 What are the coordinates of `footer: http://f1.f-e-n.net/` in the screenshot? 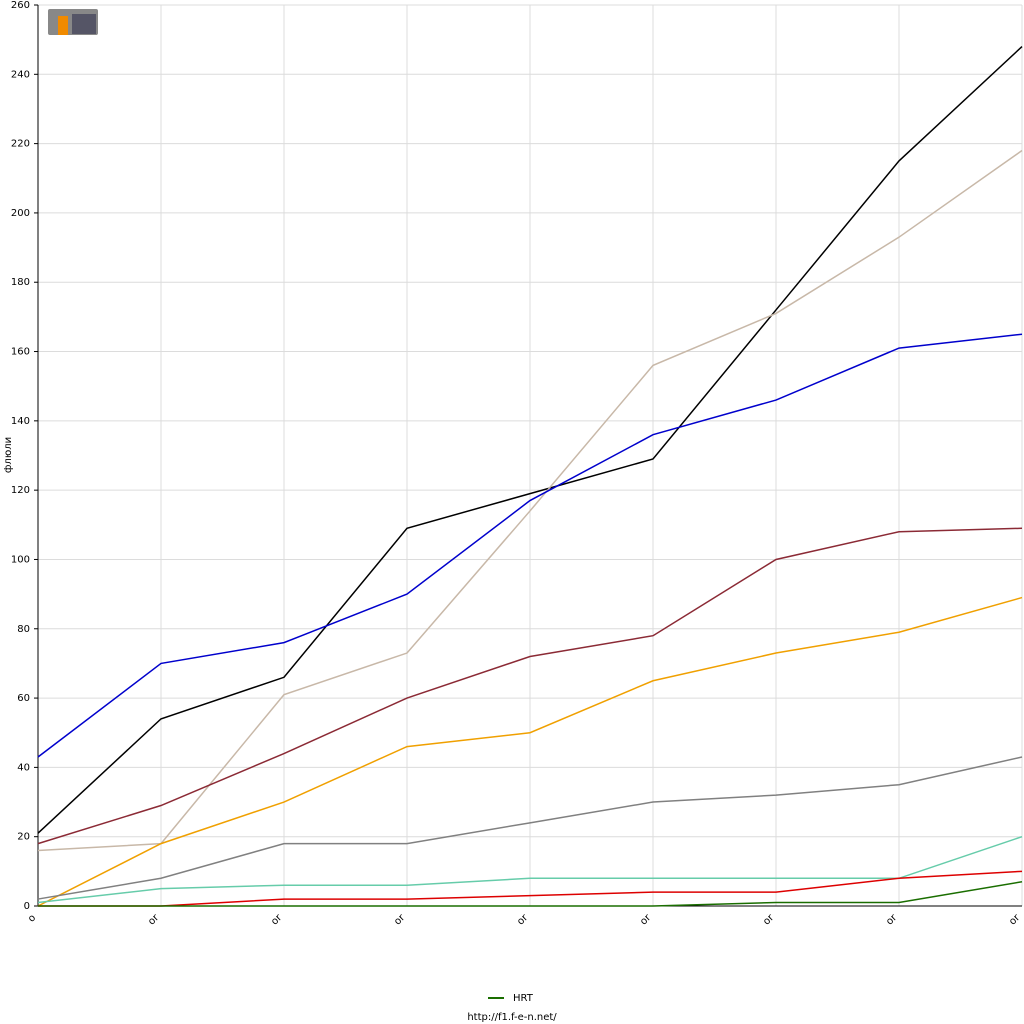 It's located at (512, 1017).